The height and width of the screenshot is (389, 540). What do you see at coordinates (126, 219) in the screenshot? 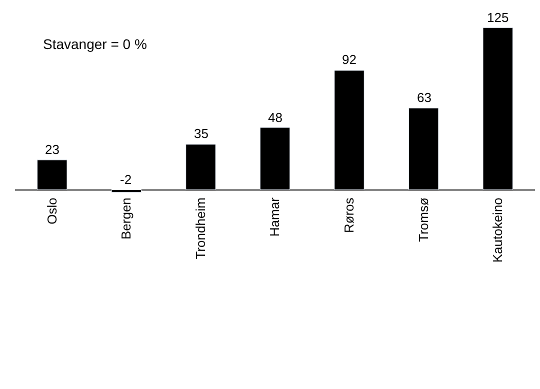
I see `x-tick-label: Bergen` at bounding box center [126, 219].